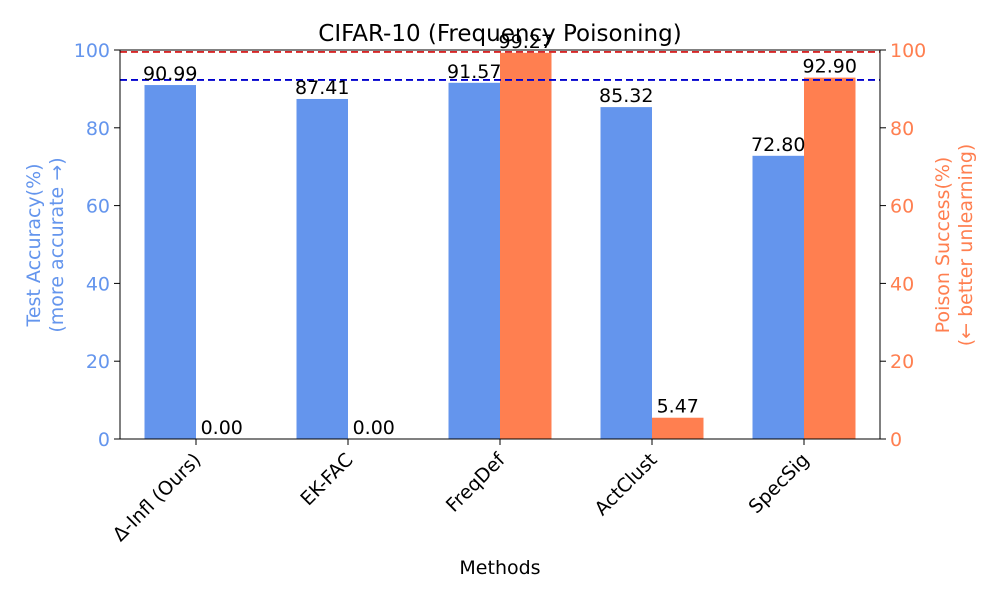  Describe the element at coordinates (157, 497) in the screenshot. I see `x-tick-label-0: Δ-Infl (Ours)` at that location.